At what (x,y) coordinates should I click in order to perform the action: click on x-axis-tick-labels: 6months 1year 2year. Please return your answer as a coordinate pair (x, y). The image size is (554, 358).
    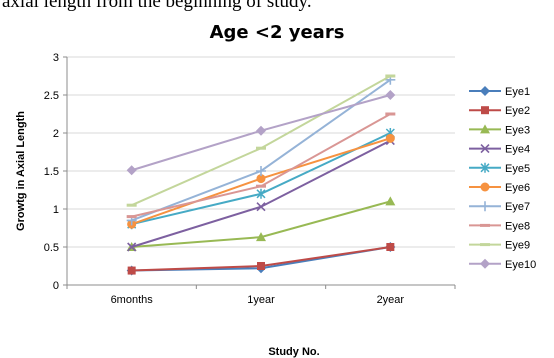
    Looking at the image, I should click on (258, 300).